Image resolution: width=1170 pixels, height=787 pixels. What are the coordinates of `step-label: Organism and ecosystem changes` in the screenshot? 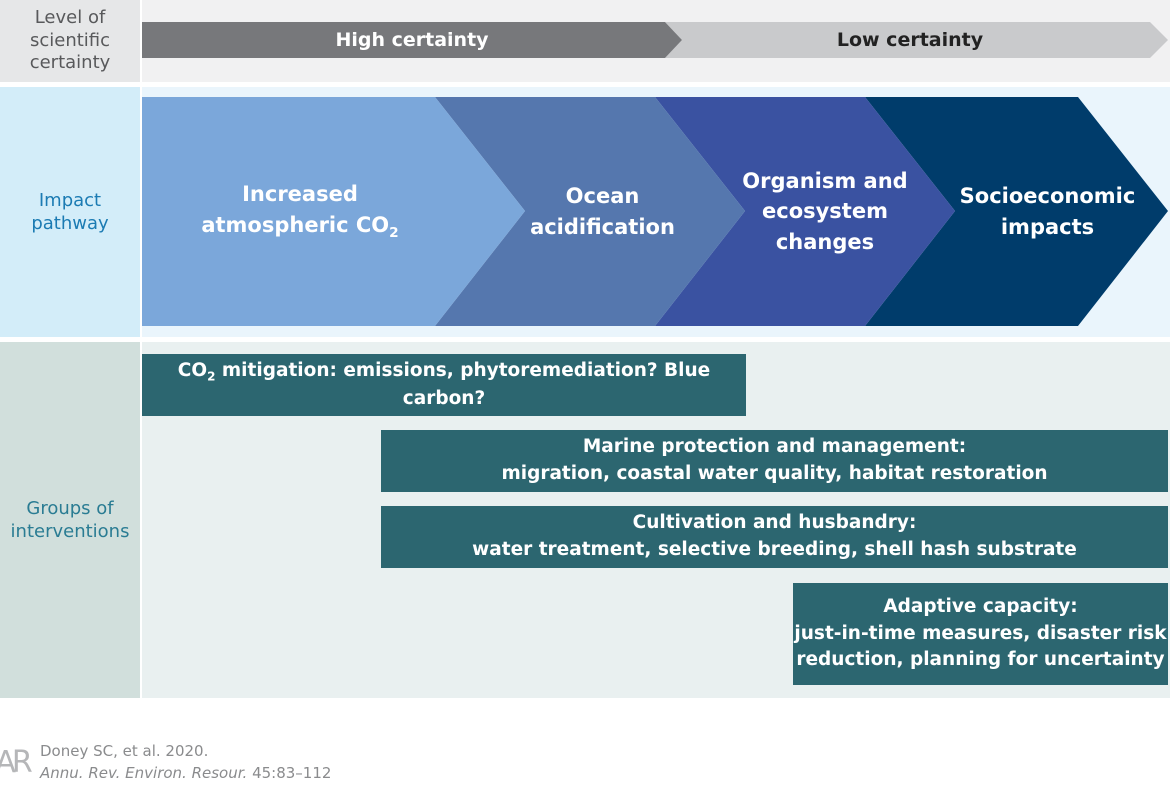 It's located at (825, 211).